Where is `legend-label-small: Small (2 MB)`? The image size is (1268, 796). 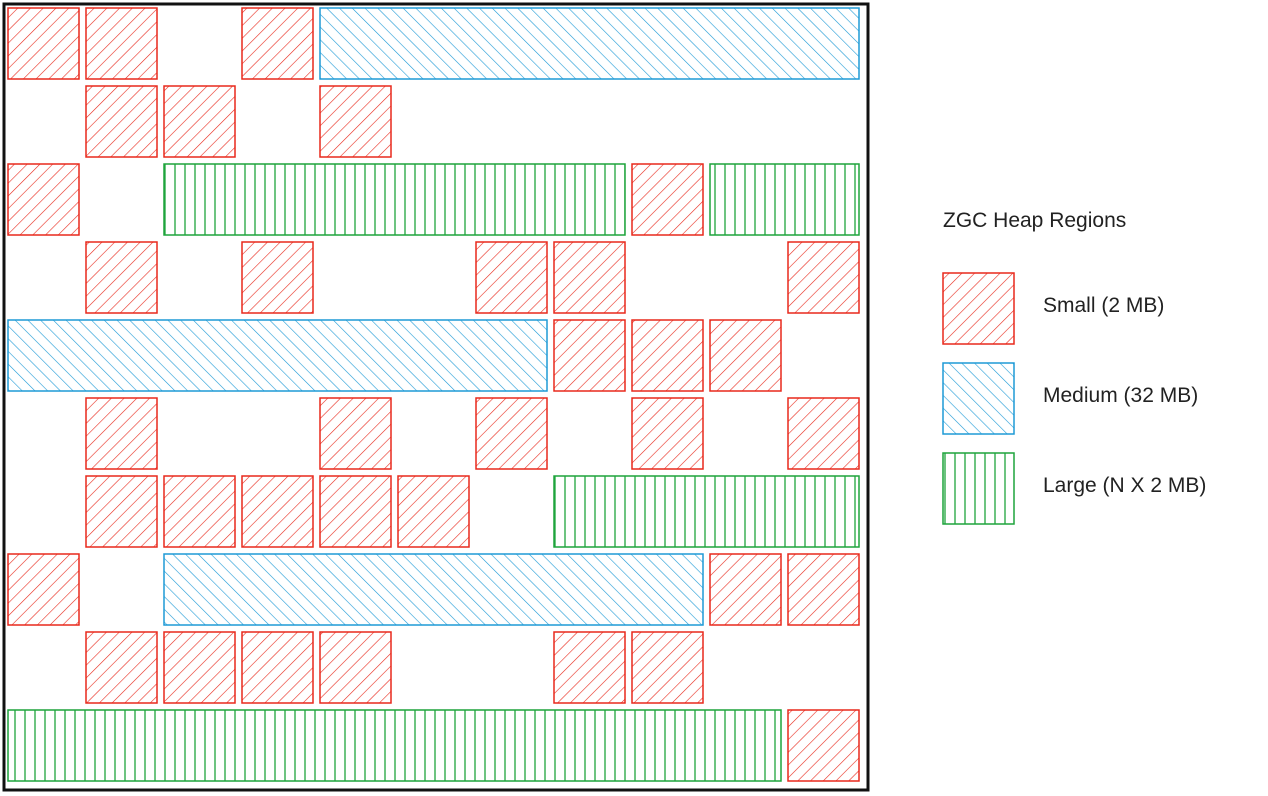 legend-label-small: Small (2 MB) is located at coordinates (1104, 305).